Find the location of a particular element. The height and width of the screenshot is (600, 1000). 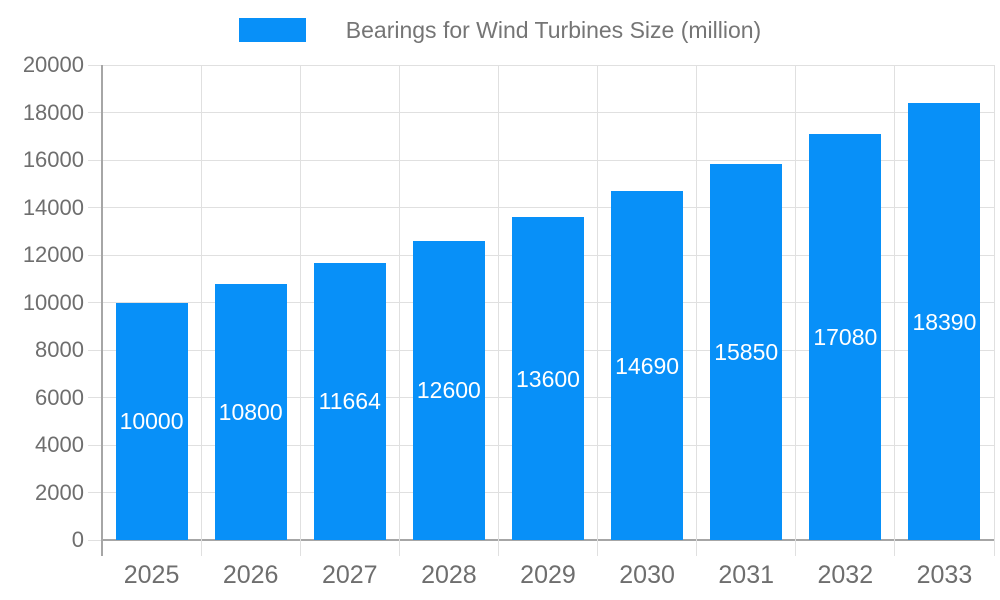

y-axis-tick-label: 6000 is located at coordinates (59, 397).